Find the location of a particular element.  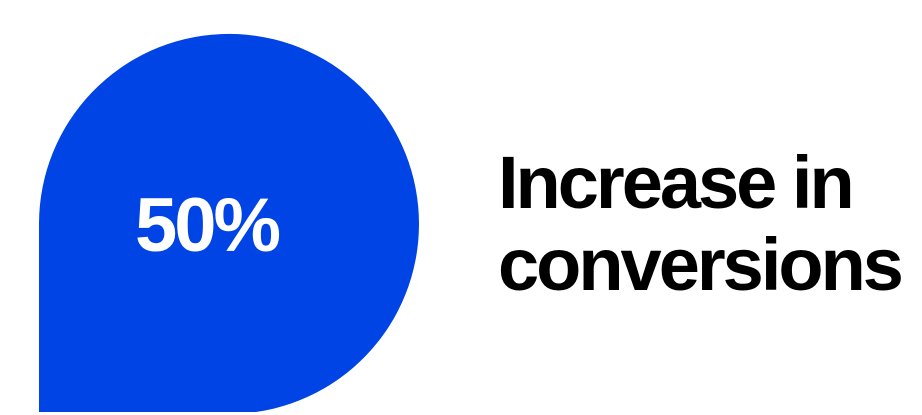

headline-line-2: conversions is located at coordinates (701, 264).